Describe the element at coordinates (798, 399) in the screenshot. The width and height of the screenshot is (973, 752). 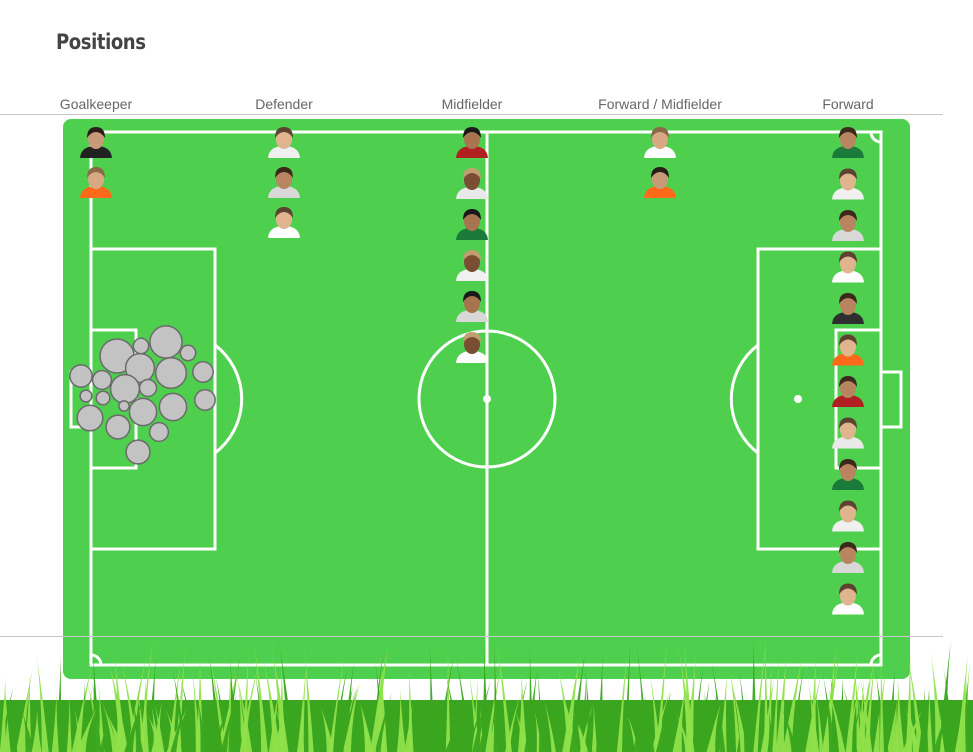
I see `penalty-spot-right` at that location.